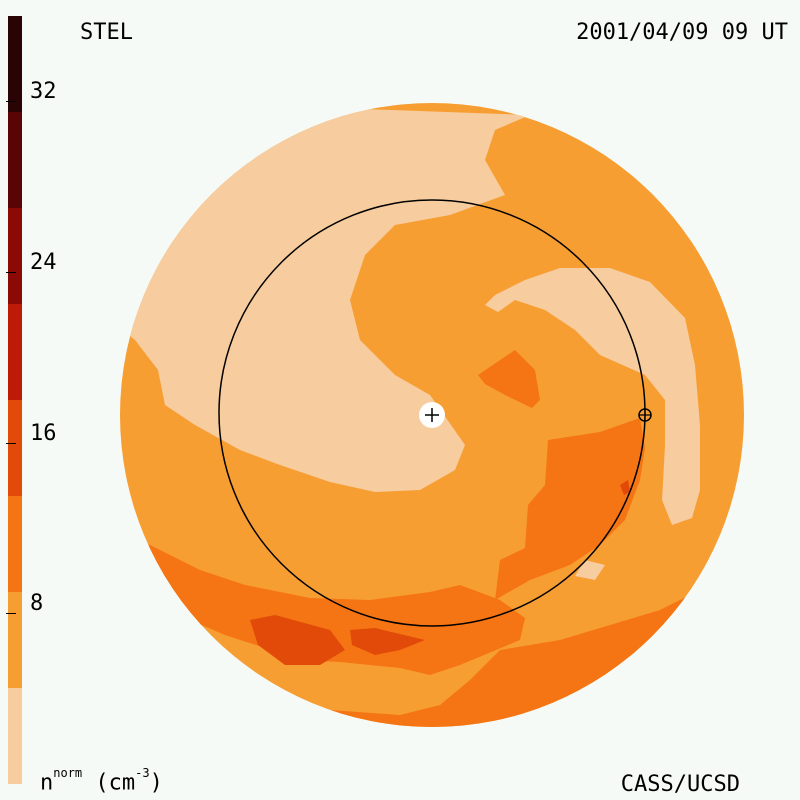 The height and width of the screenshot is (800, 800). What do you see at coordinates (590, 570) in the screenshot?
I see `region-low-south` at bounding box center [590, 570].